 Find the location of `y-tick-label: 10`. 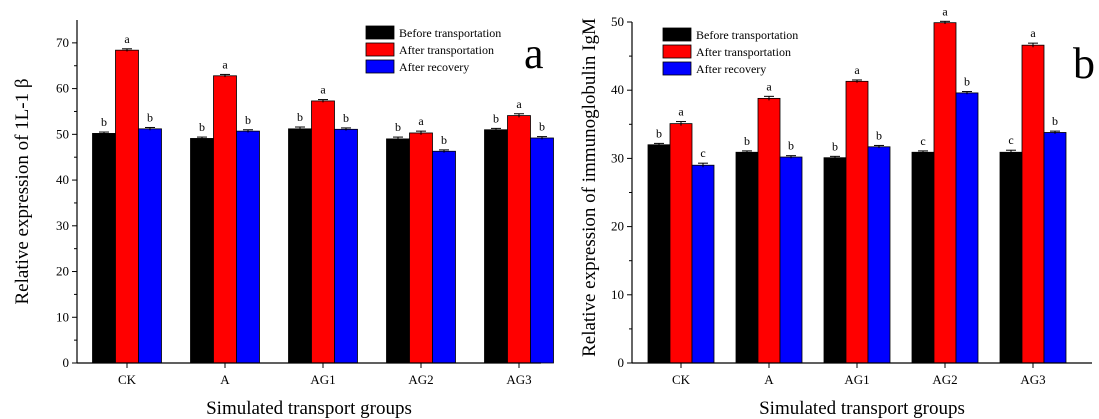

y-tick-label: 10 is located at coordinates (62, 316).